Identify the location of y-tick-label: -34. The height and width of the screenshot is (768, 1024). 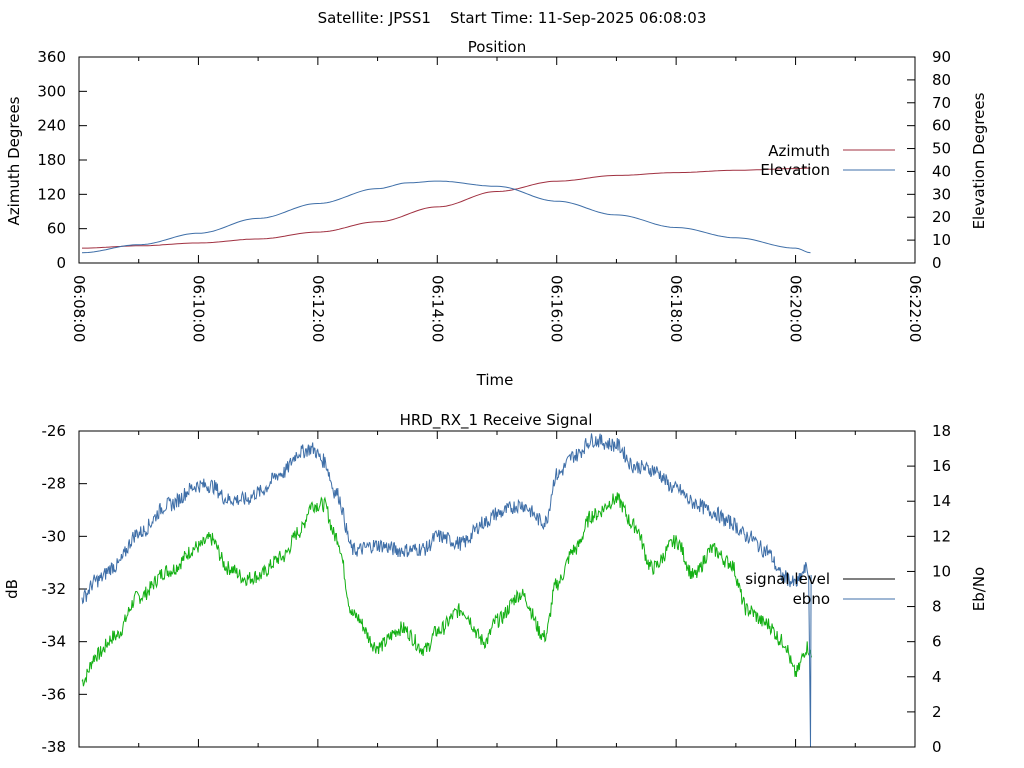
(54, 642).